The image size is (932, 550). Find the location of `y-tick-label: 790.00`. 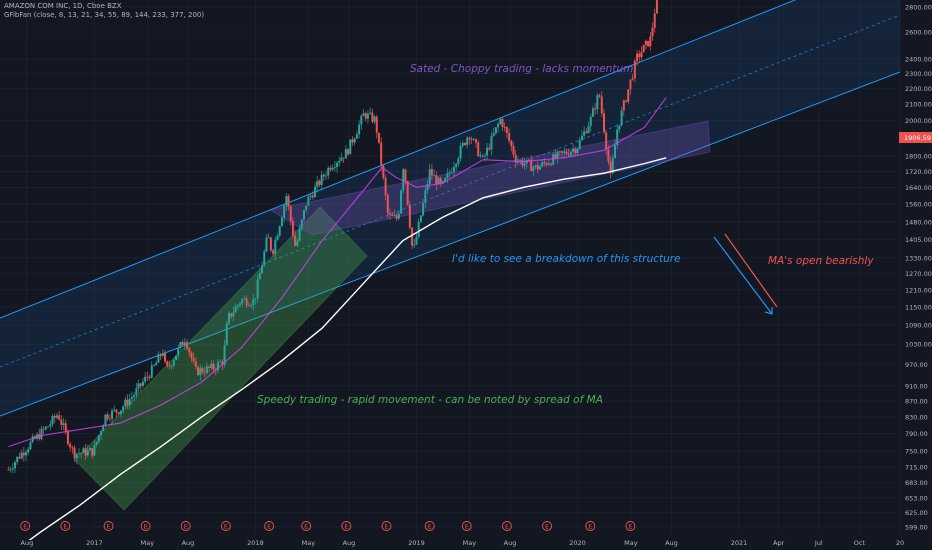

y-tick-label: 790.00 is located at coordinates (916, 434).